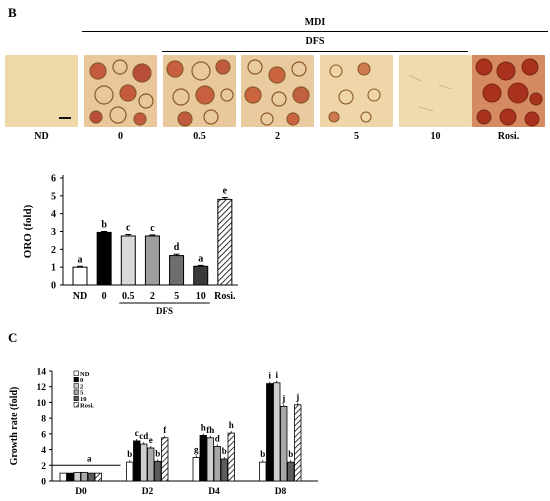 Image resolution: width=550 pixels, height=501 pixels. I want to click on micrograph-label: 0.5, so click(199, 136).